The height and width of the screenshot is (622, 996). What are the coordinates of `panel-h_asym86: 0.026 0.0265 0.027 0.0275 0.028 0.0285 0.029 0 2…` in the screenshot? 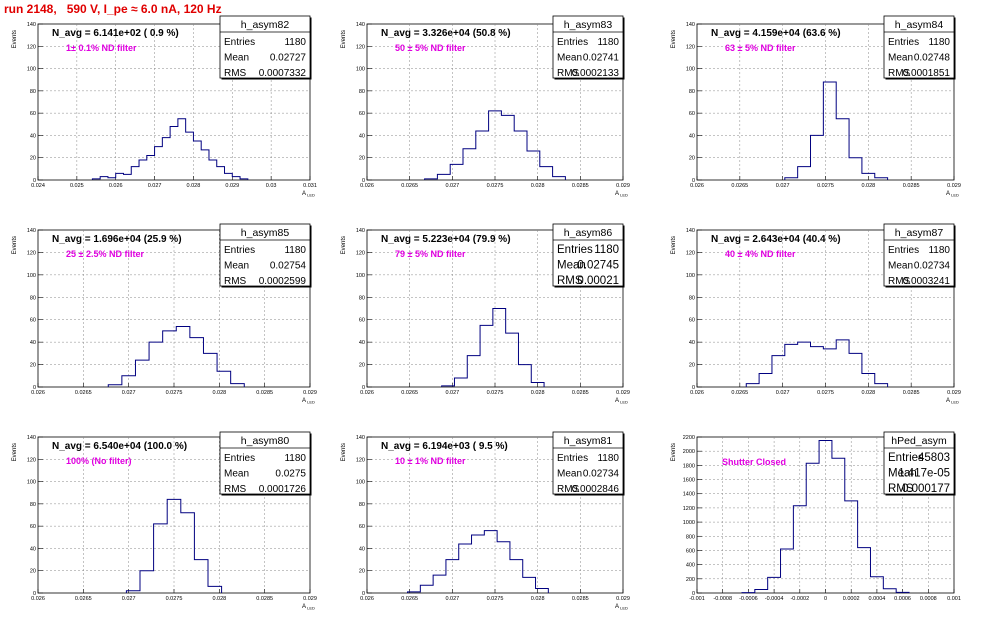 It's located at (485, 314).